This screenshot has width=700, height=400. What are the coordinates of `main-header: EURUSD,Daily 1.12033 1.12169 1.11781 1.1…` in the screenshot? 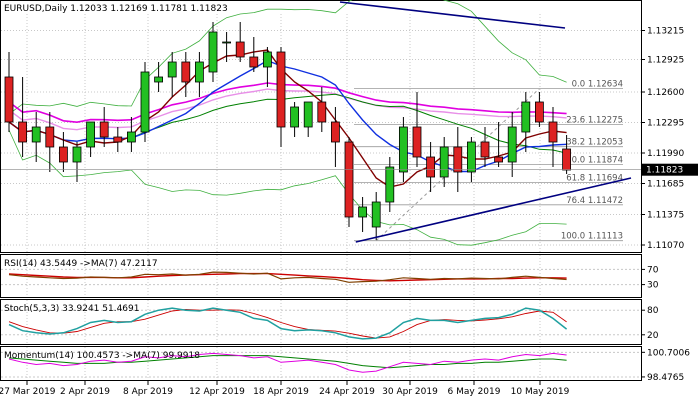 It's located at (116, 9).